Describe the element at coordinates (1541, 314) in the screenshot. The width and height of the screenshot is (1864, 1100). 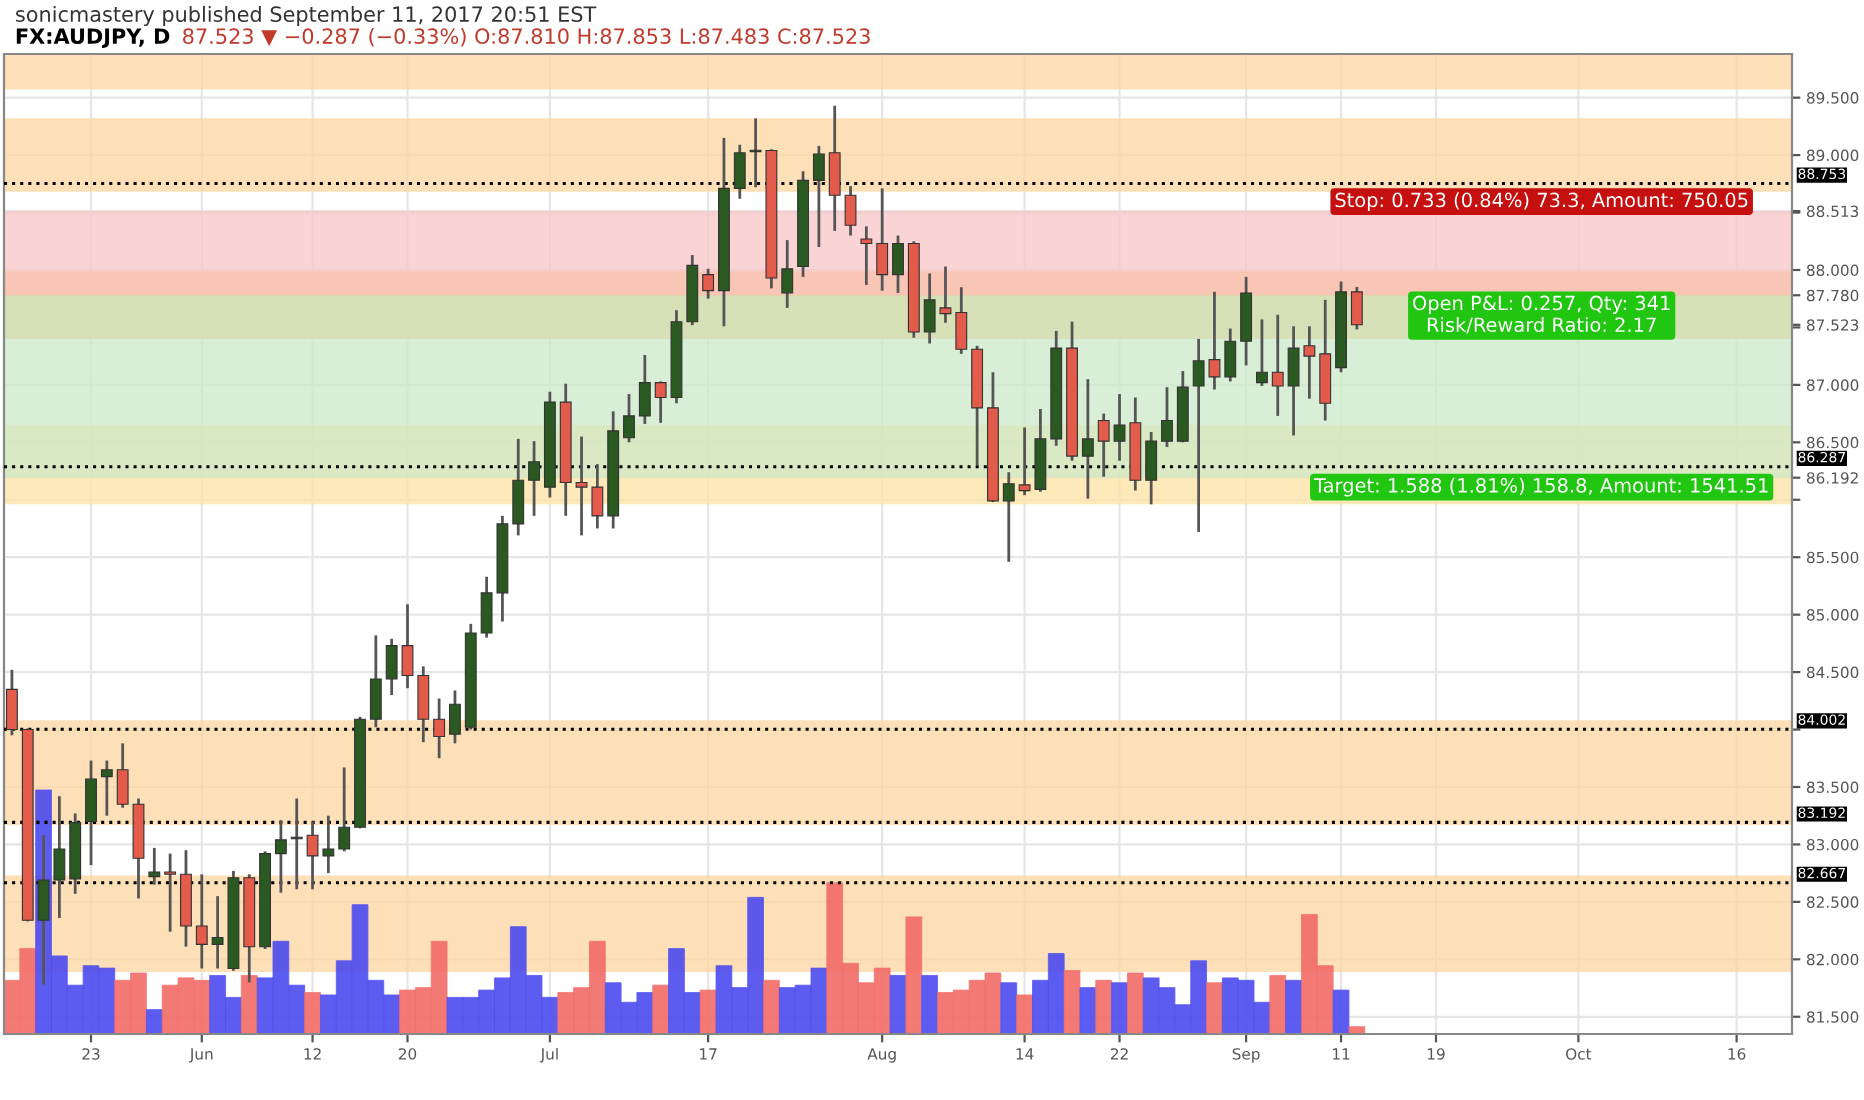
I see `annotation: Open P&L: 0.257, Qty: 341 Risk/Reward Ratio: 2.17` at that location.